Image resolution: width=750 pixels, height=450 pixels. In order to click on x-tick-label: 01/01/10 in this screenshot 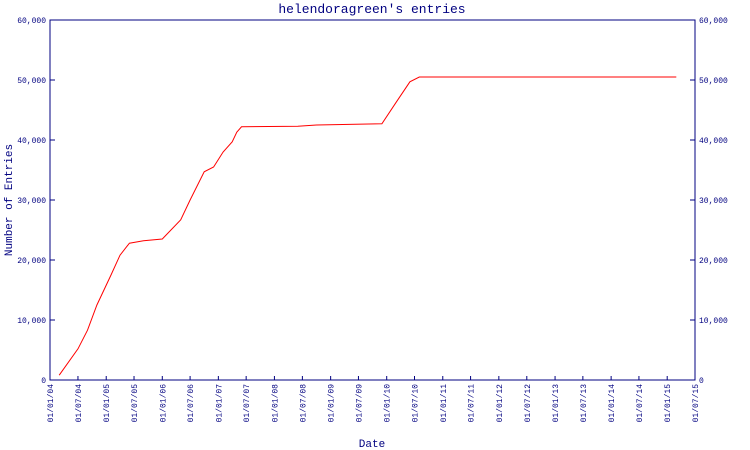, I will do `click(388, 403)`.